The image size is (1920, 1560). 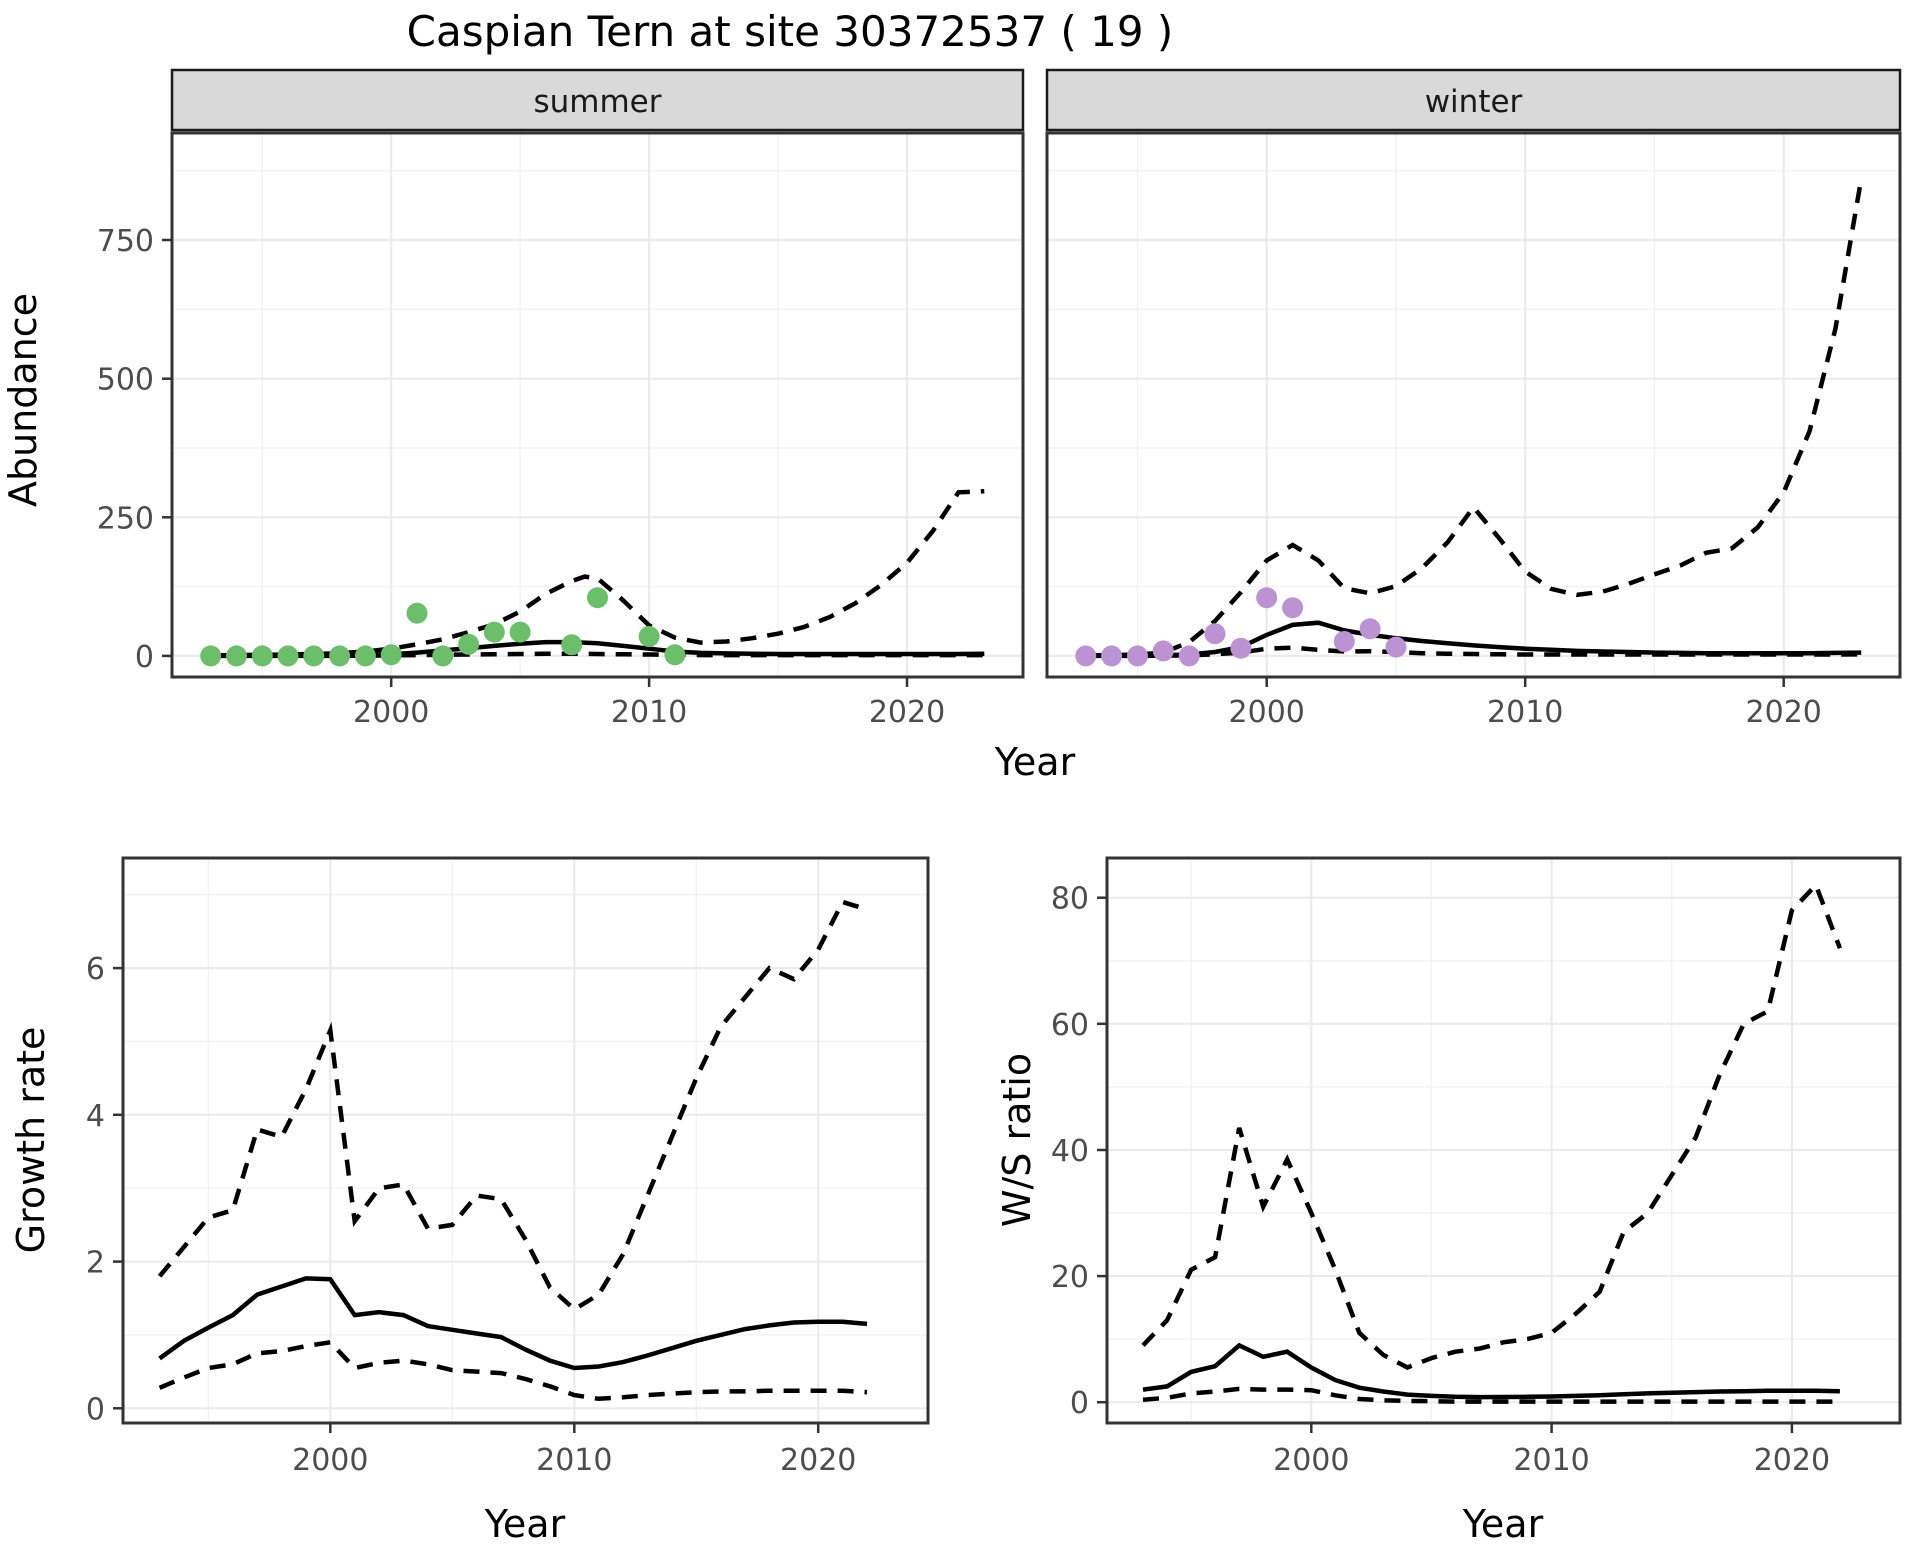 What do you see at coordinates (1035, 762) in the screenshot?
I see `x-axis-title-year-top: Year` at bounding box center [1035, 762].